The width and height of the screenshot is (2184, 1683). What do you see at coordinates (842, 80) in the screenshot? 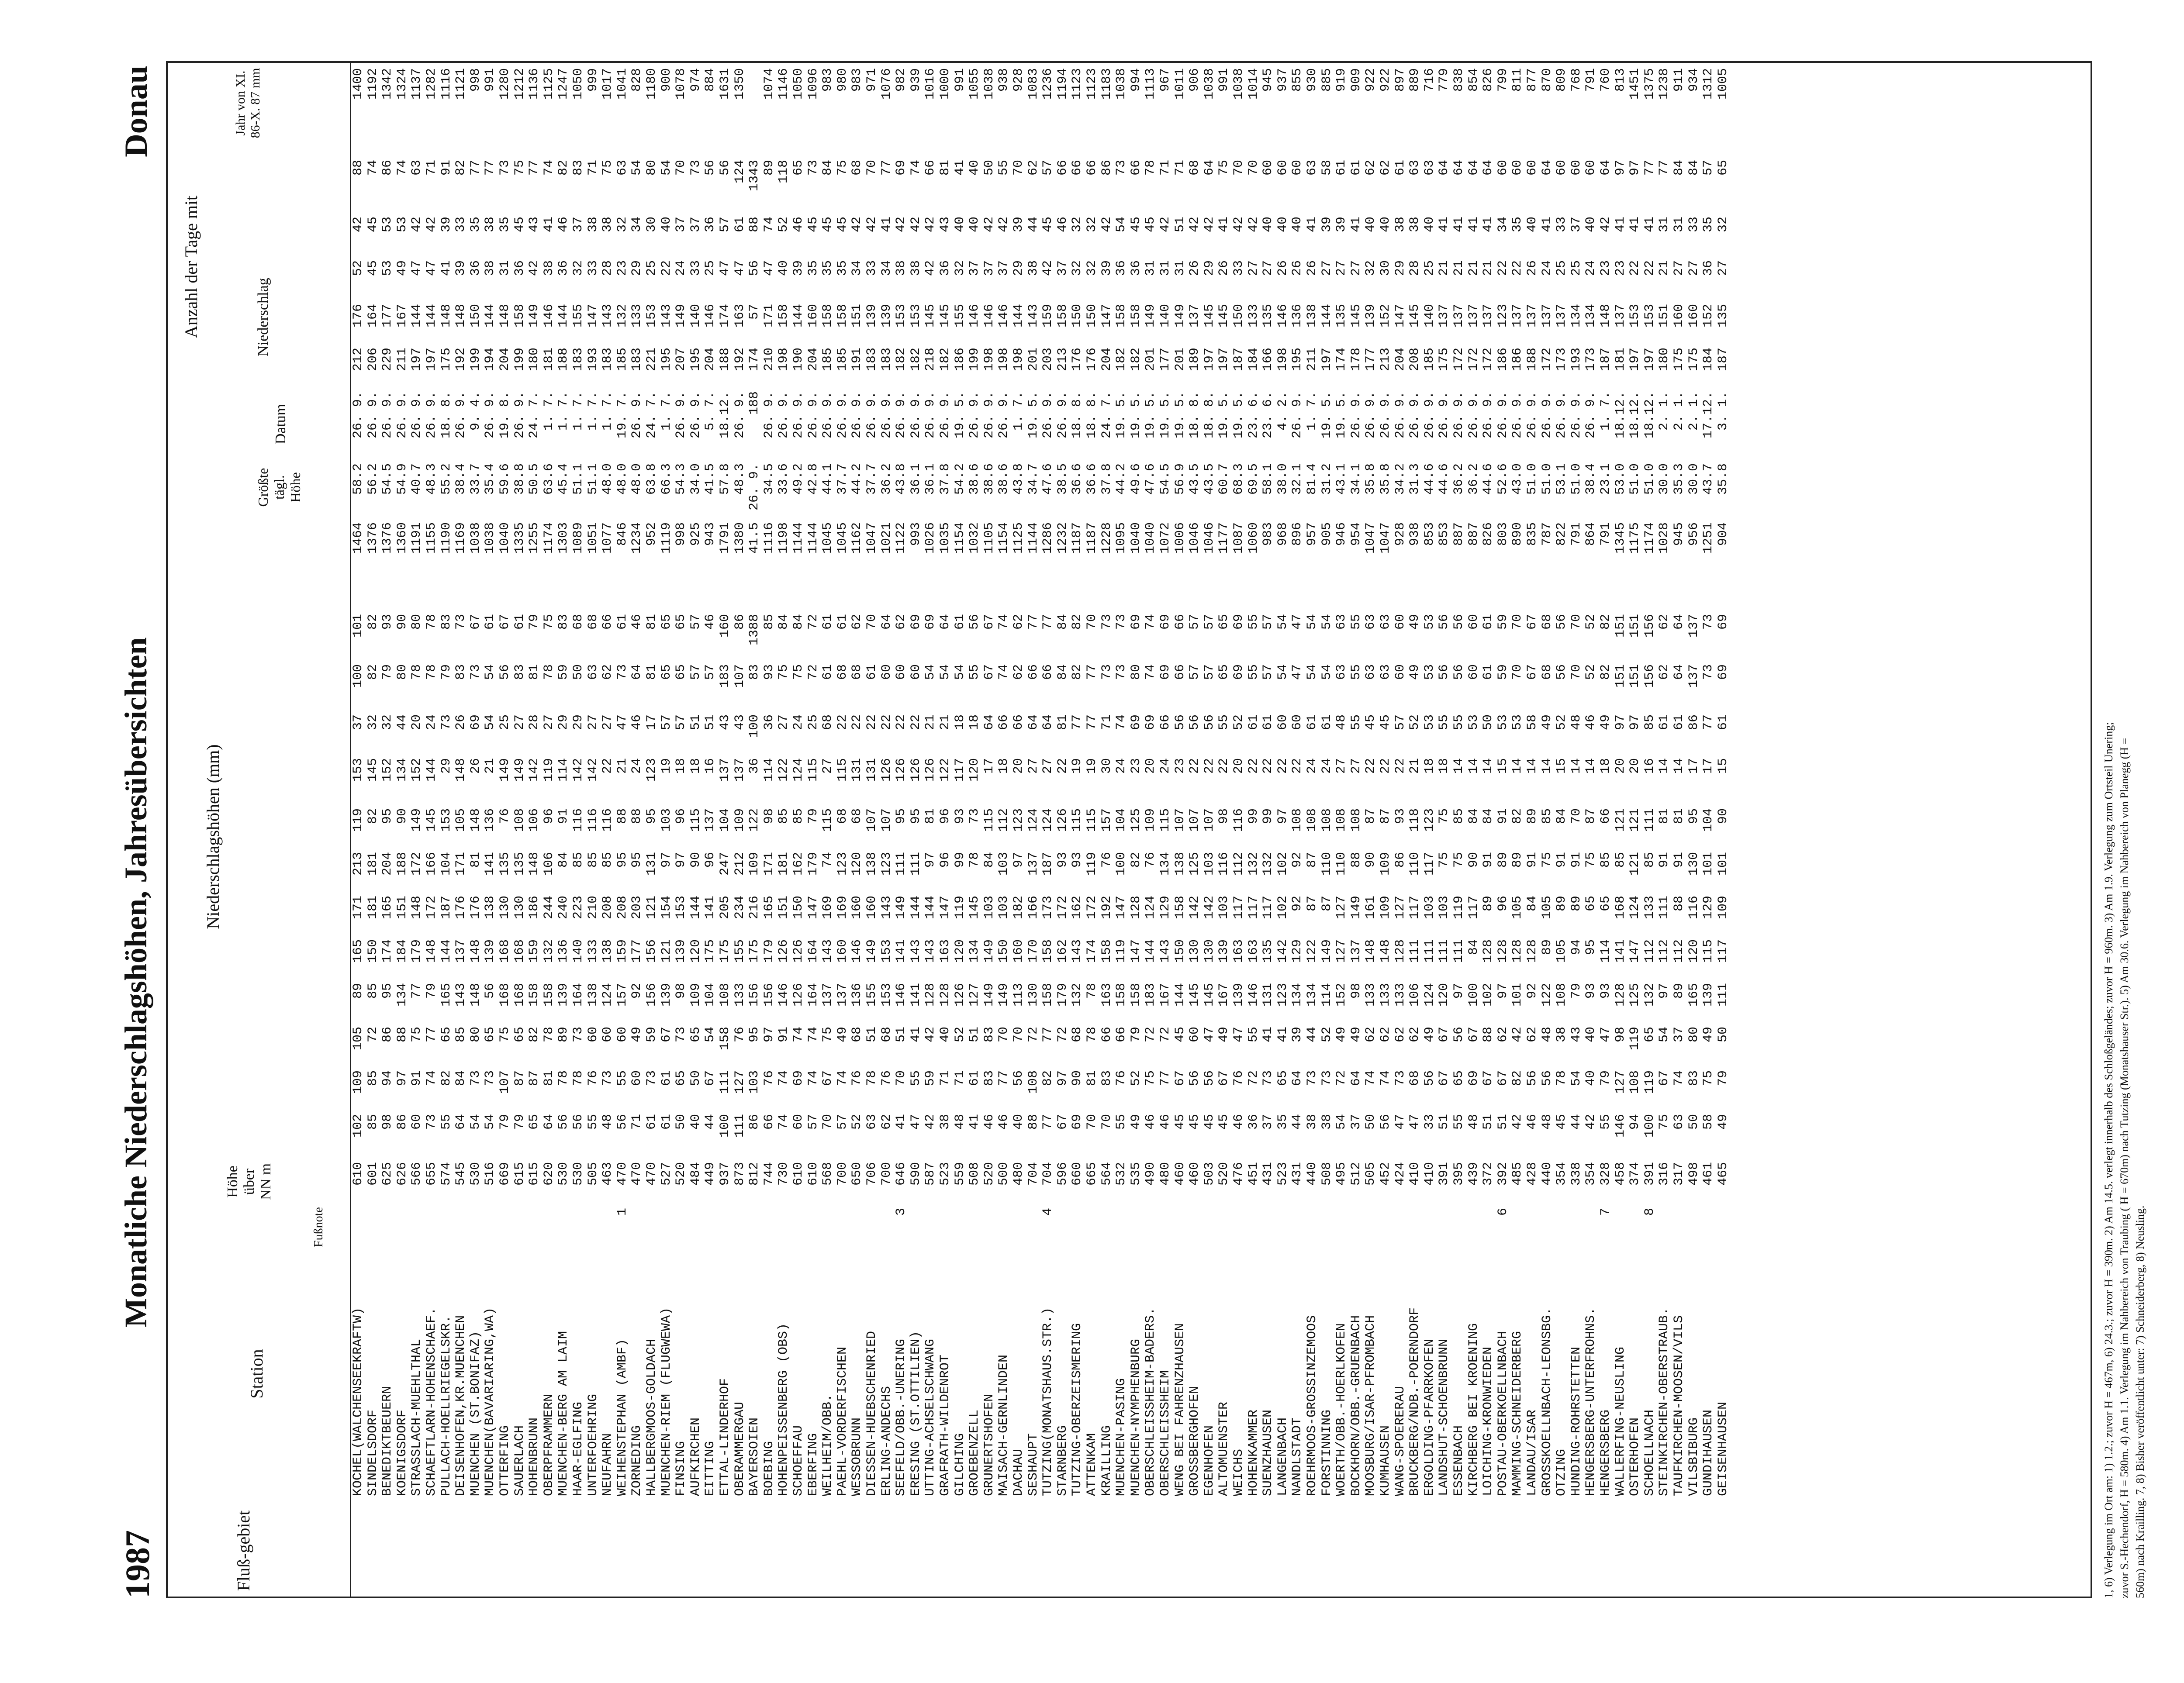
I see `table-cell: 980` at bounding box center [842, 80].